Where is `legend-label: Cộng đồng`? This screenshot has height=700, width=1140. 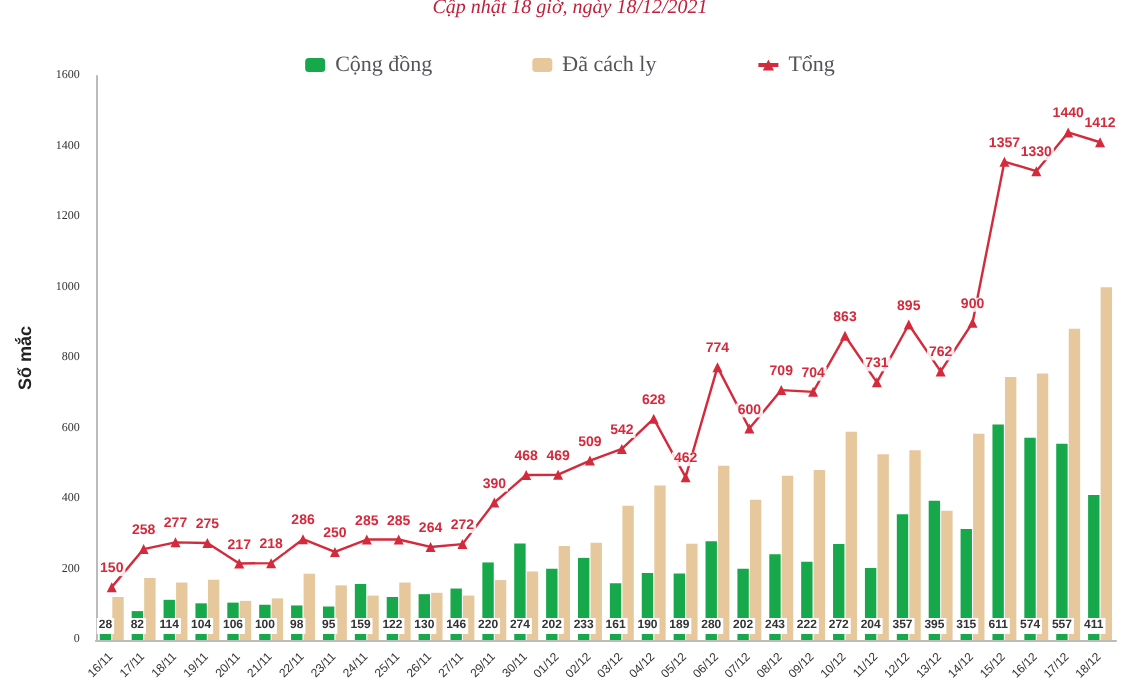
legend-label: Cộng đồng is located at coordinates (384, 65).